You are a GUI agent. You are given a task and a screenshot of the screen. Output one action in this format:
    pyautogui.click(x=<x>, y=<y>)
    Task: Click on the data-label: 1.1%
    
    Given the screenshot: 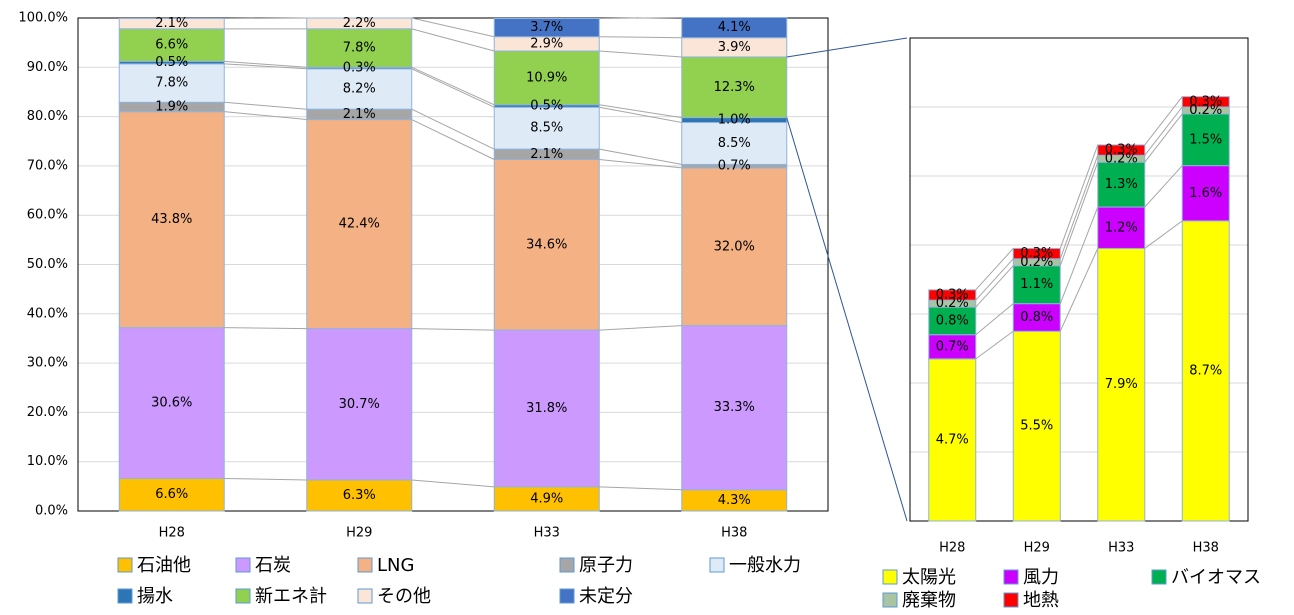 What is the action you would take?
    pyautogui.click(x=1036, y=284)
    